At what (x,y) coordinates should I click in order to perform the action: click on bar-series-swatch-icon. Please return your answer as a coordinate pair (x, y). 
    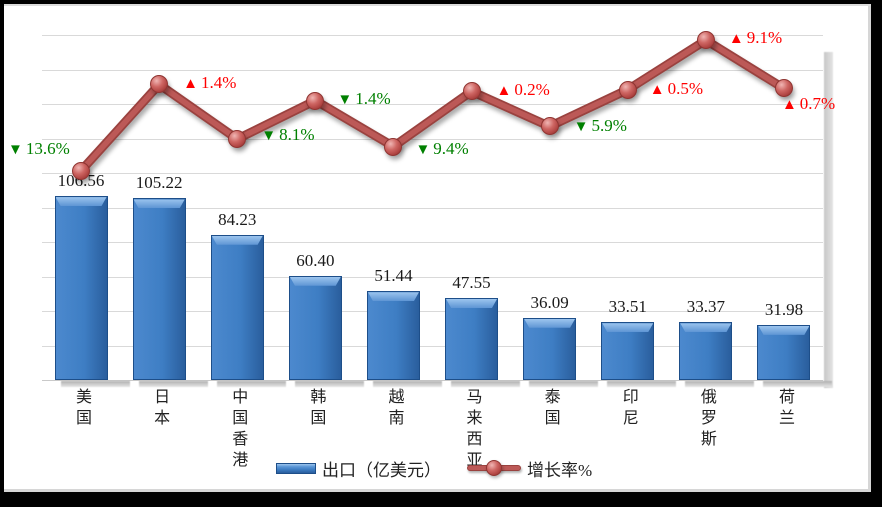
    Looking at the image, I should click on (296, 468).